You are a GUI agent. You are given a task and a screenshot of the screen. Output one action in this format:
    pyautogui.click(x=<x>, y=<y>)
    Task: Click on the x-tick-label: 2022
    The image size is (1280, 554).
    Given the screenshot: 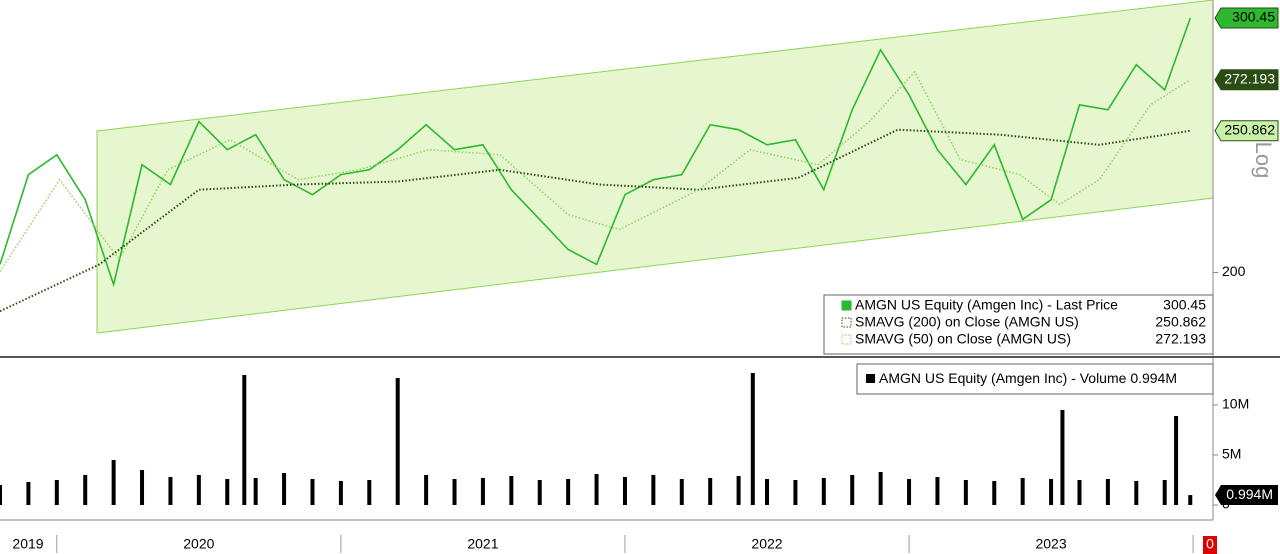 What is the action you would take?
    pyautogui.click(x=766, y=544)
    